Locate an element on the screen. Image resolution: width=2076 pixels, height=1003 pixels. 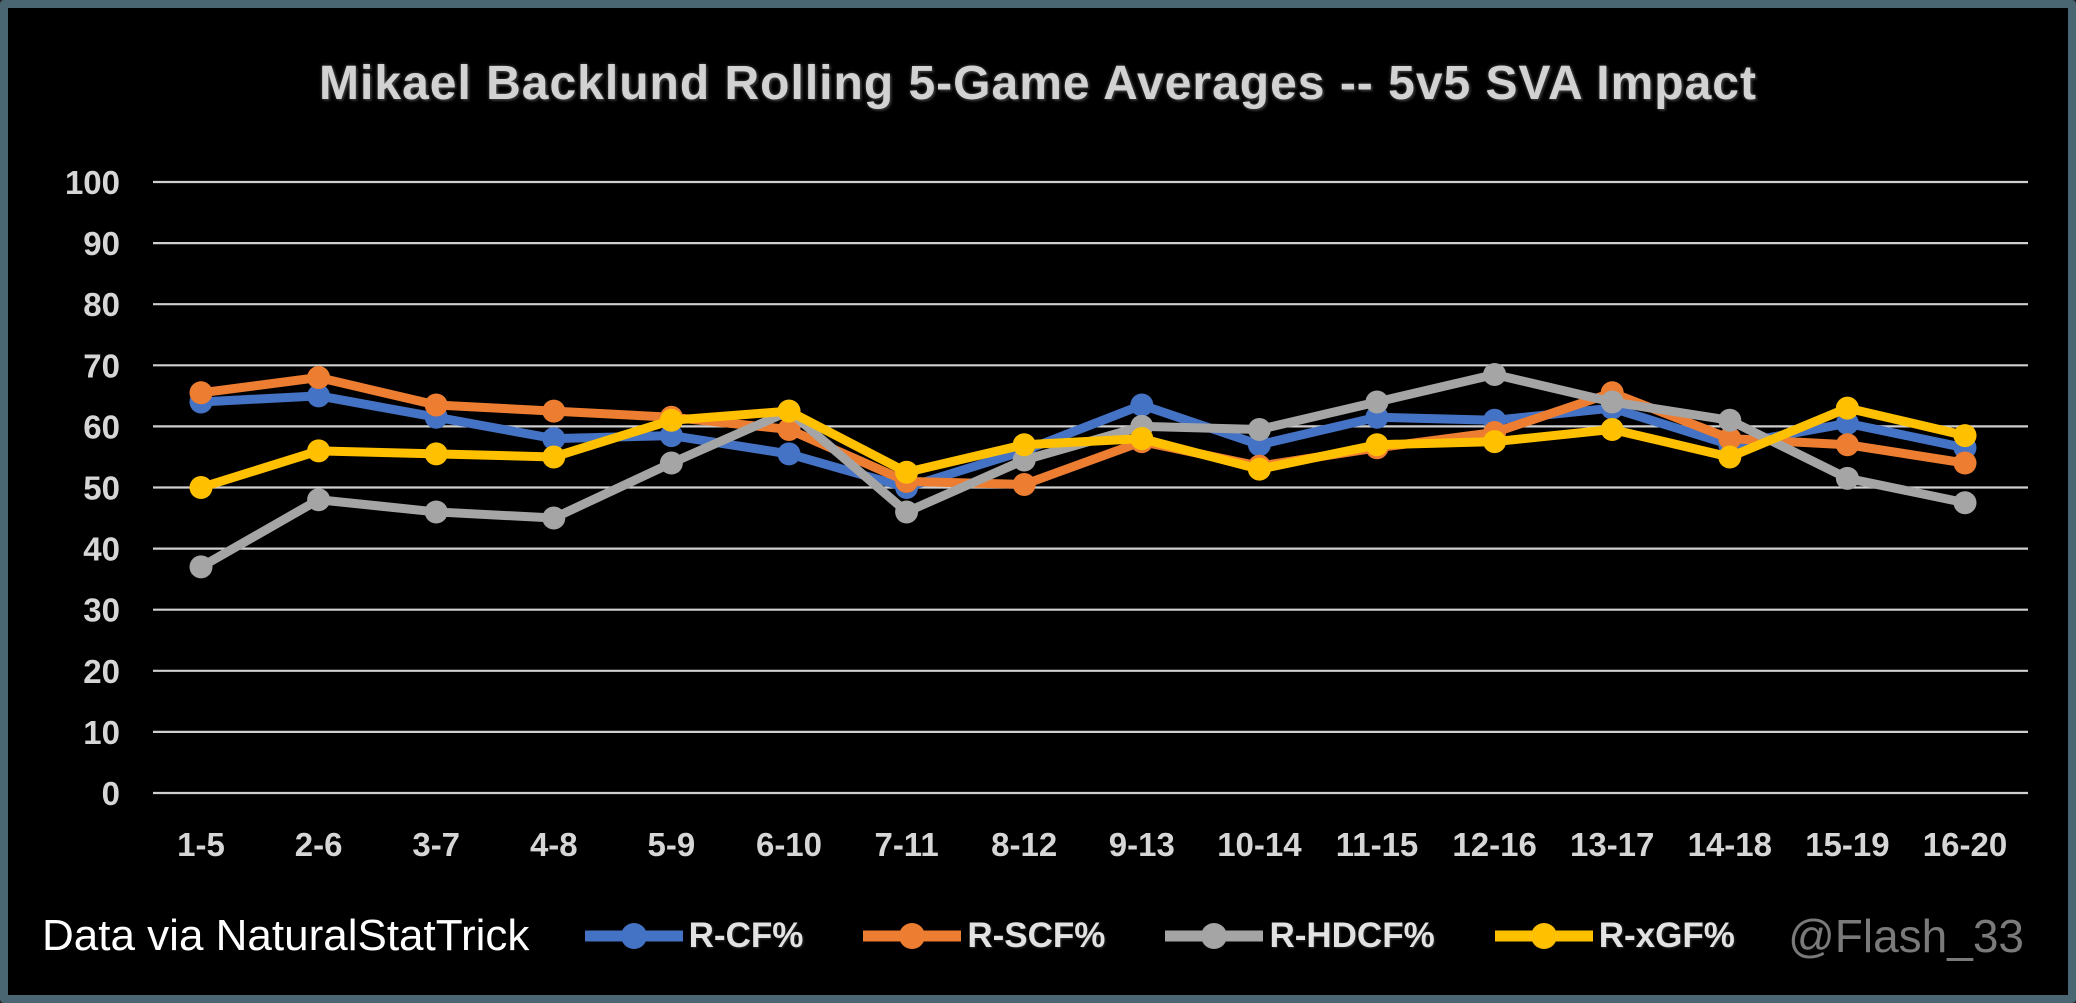
series-line-r-scf is located at coordinates (1083, 431).